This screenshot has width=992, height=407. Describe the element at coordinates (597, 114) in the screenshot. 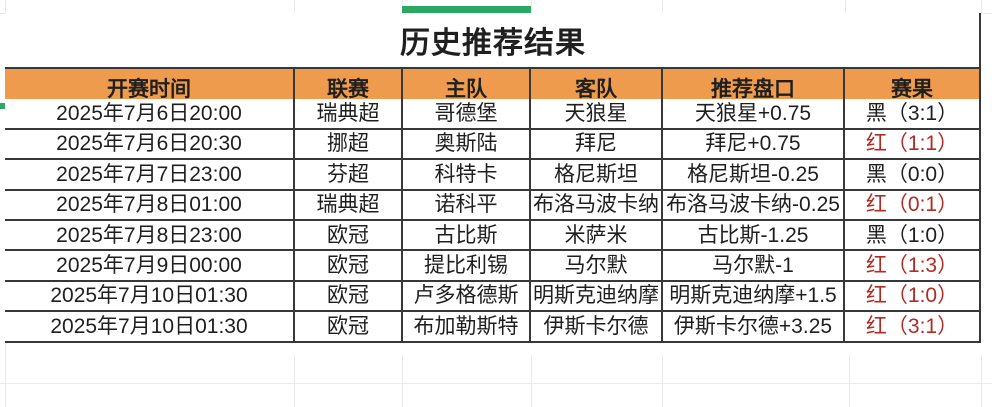

I see `cell-away: 天狼星` at that location.